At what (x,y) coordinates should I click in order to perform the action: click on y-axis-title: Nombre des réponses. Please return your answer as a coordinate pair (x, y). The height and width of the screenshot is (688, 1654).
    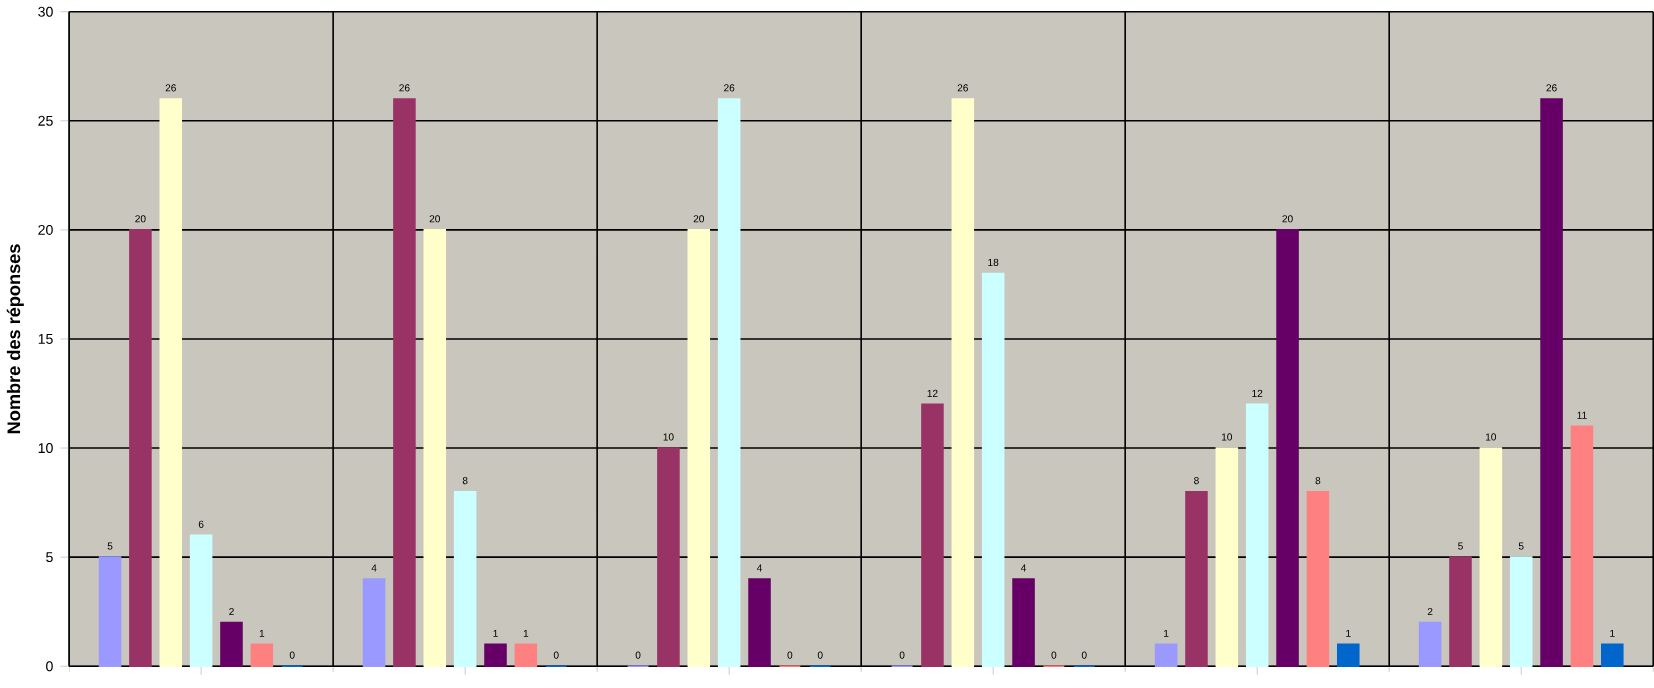
    Looking at the image, I should click on (15, 338).